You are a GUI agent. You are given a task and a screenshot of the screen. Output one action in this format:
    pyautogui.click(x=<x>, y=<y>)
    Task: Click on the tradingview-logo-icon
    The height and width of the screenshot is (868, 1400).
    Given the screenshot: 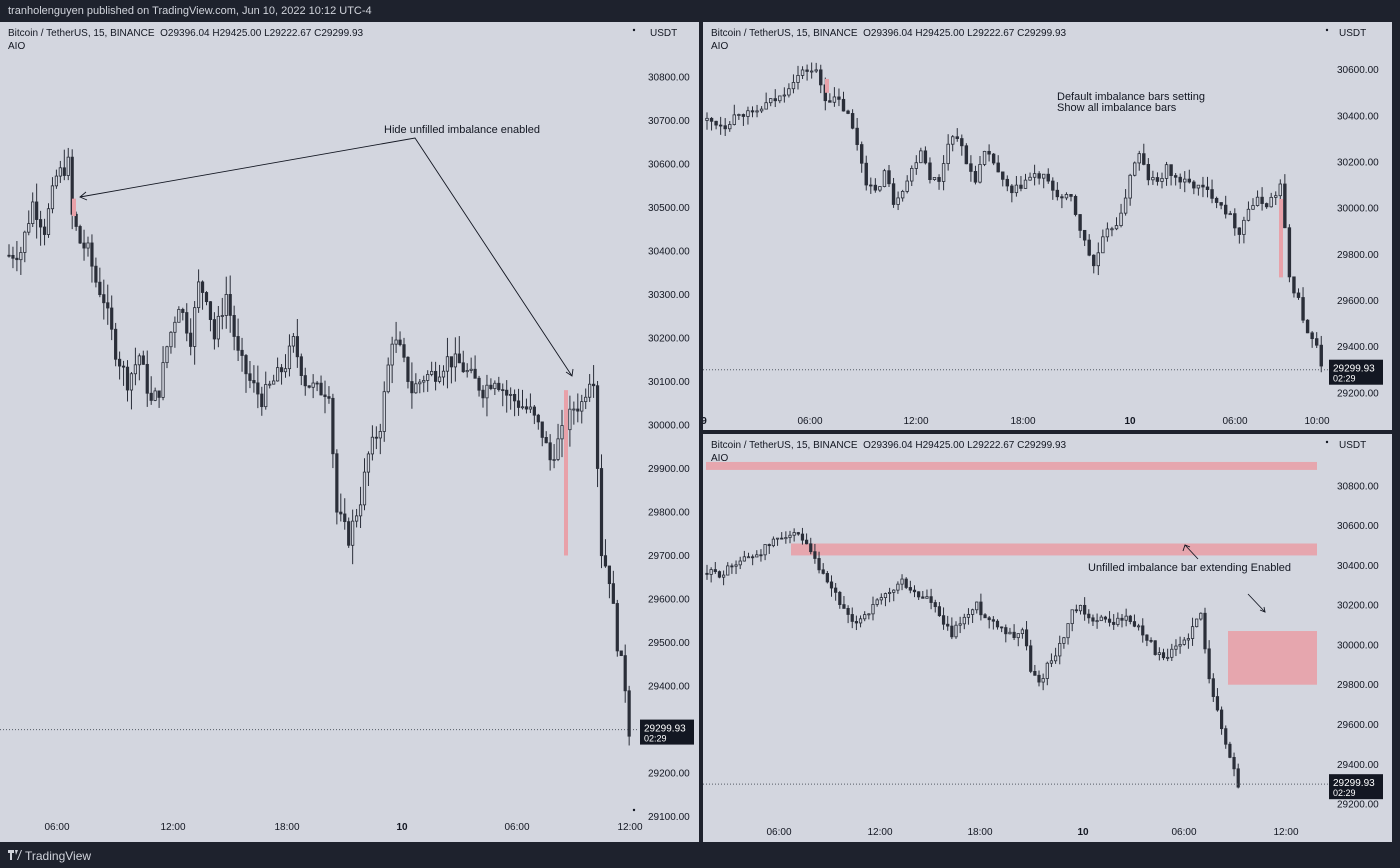 What is the action you would take?
    pyautogui.click(x=15, y=856)
    